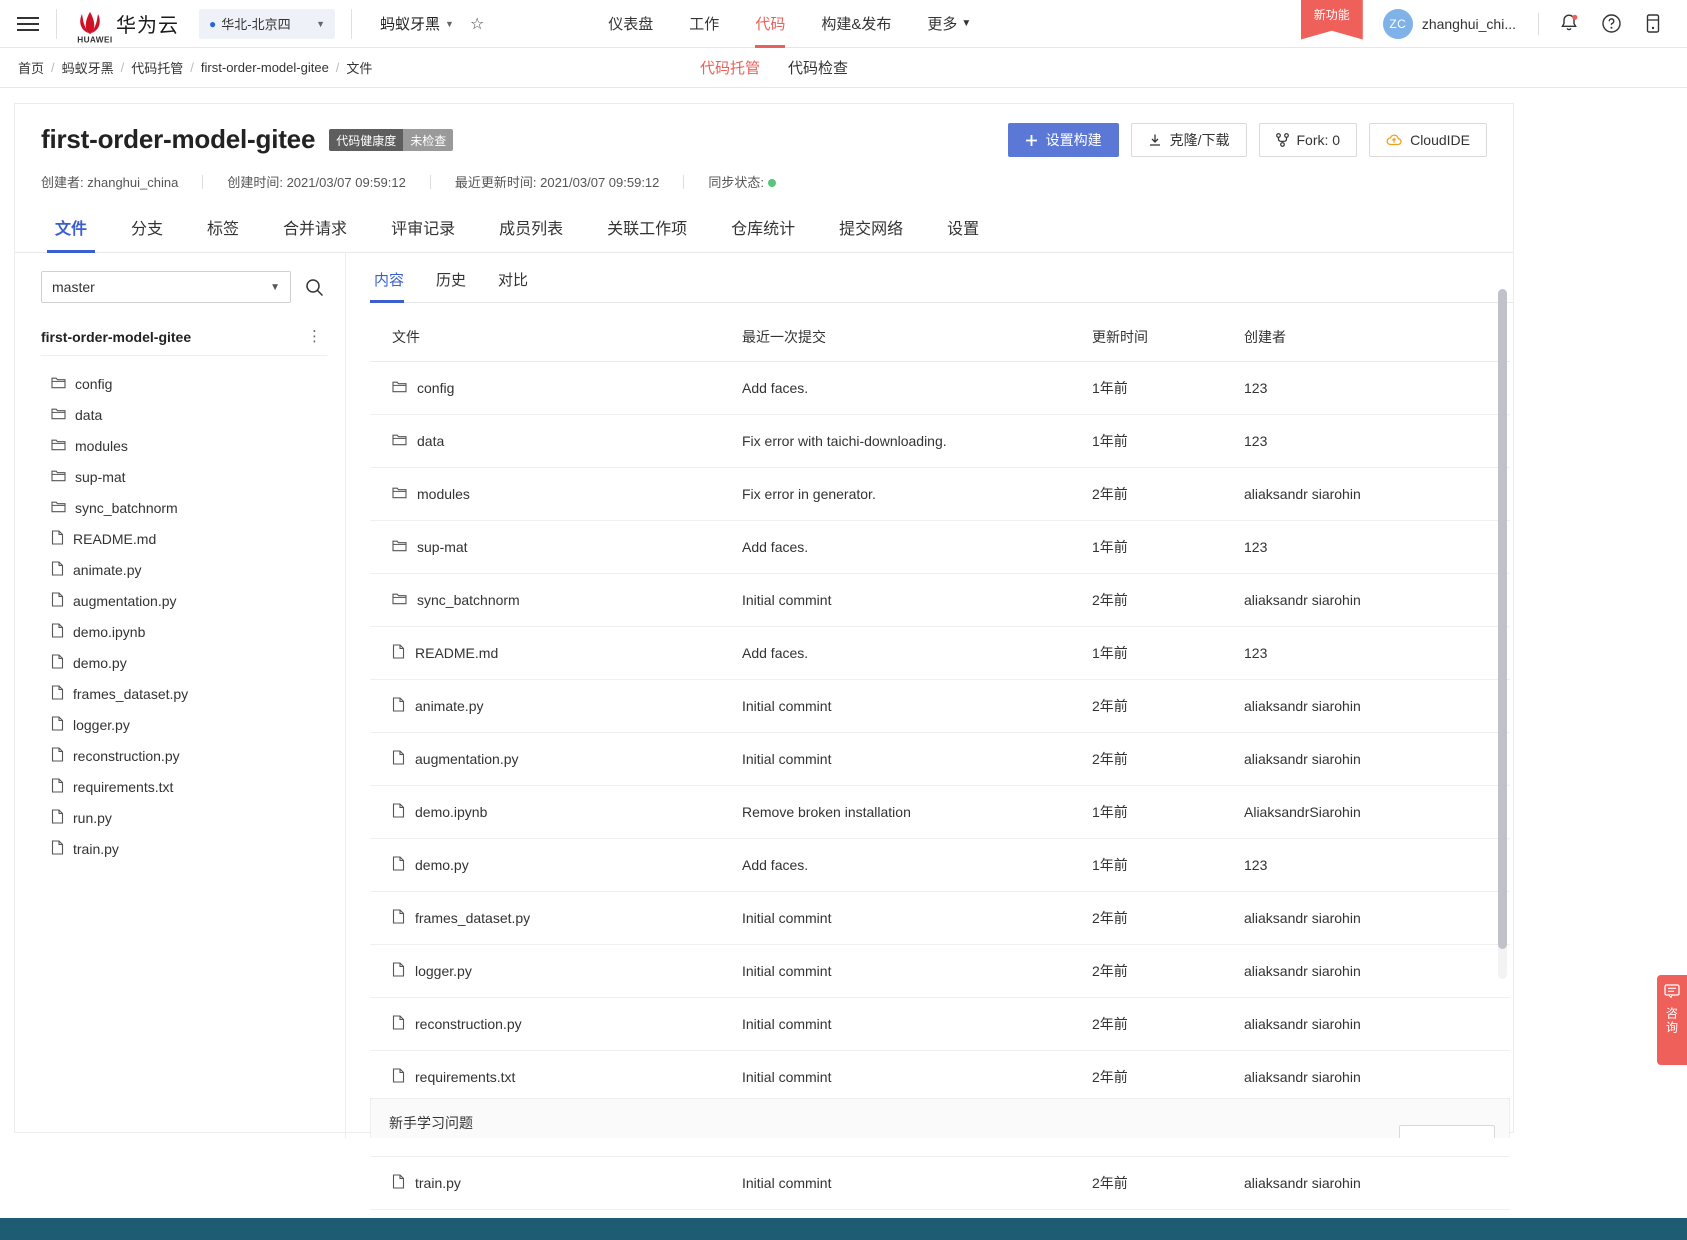 The height and width of the screenshot is (1240, 1687). Describe the element at coordinates (431, 441) in the screenshot. I see `file-name-link: data` at that location.